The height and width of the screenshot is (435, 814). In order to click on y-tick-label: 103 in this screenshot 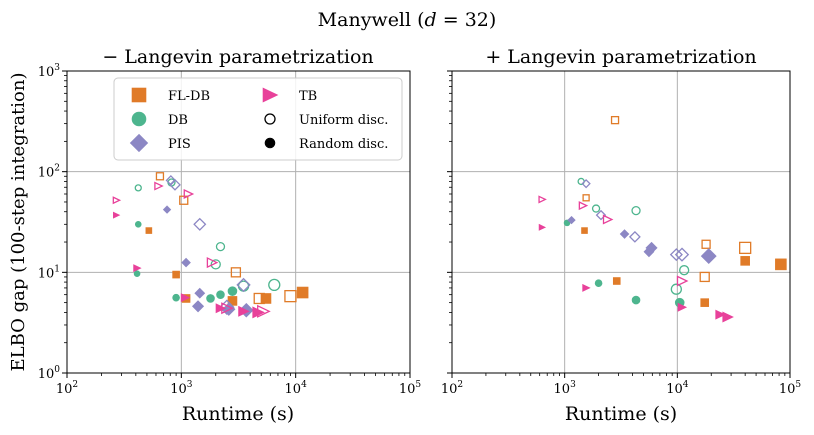, I will do `click(49, 71)`.